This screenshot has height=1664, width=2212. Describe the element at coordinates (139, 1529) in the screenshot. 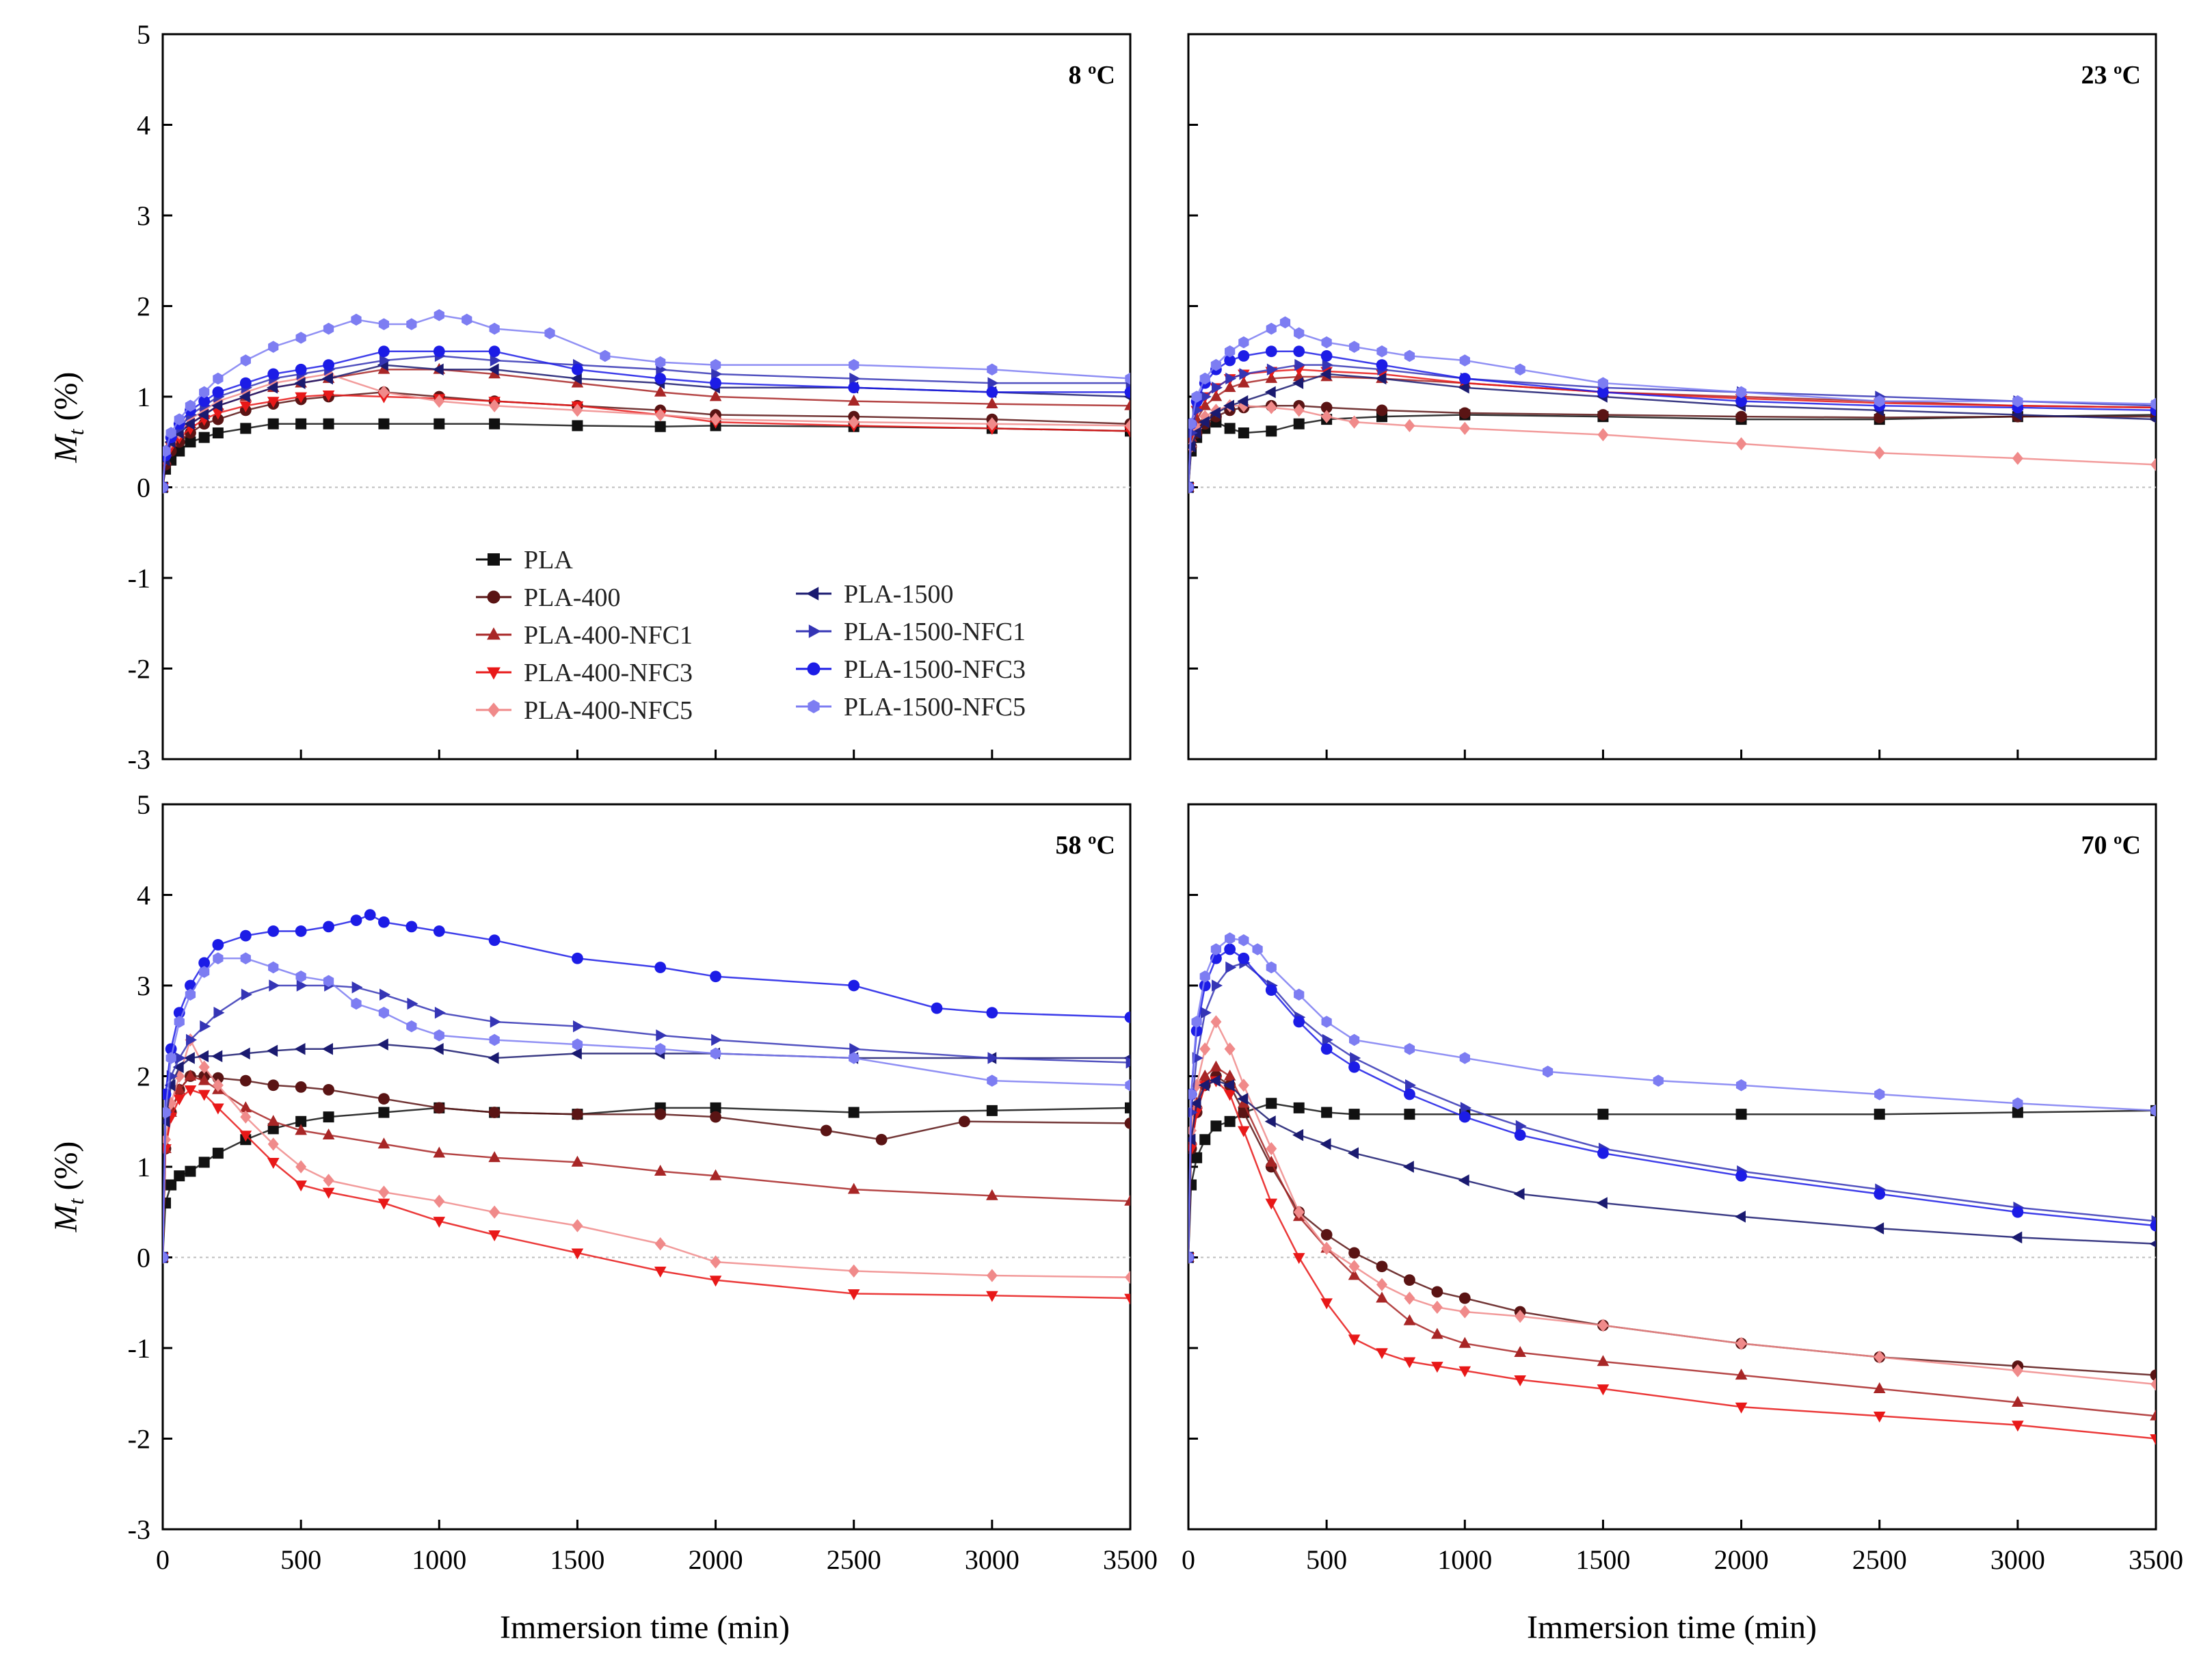

I see `y-tick-label: -3` at that location.